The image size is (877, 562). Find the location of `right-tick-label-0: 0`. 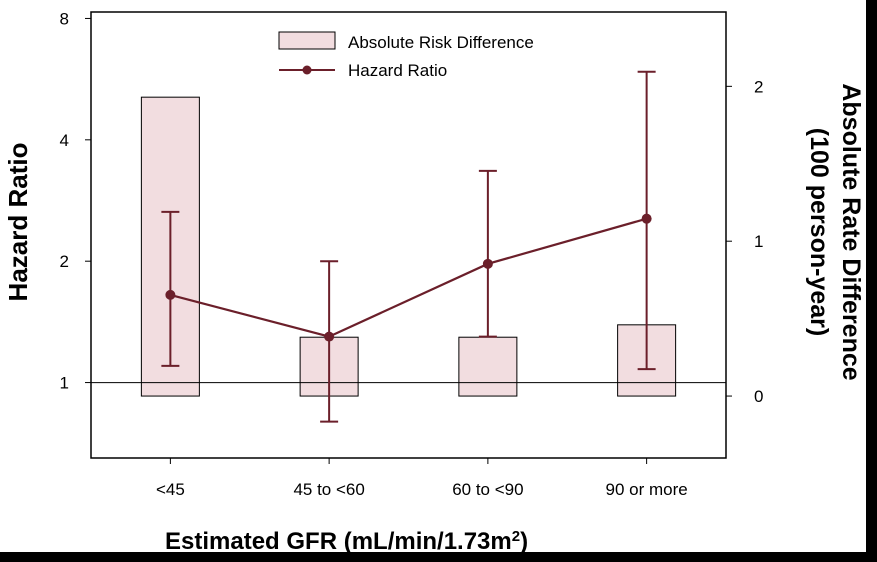

right-tick-label-0: 0 is located at coordinates (758, 396).